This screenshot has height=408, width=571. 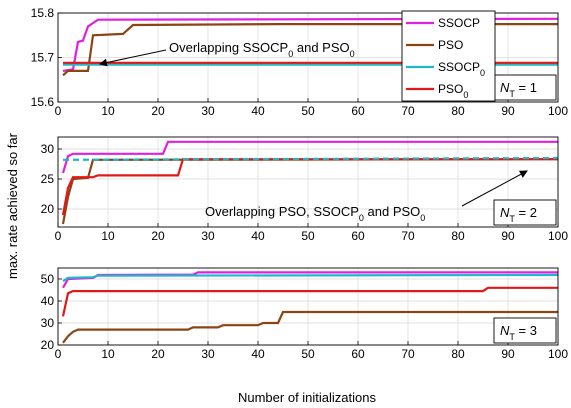 I want to click on y-tick-label: 50, so click(x=48, y=279).